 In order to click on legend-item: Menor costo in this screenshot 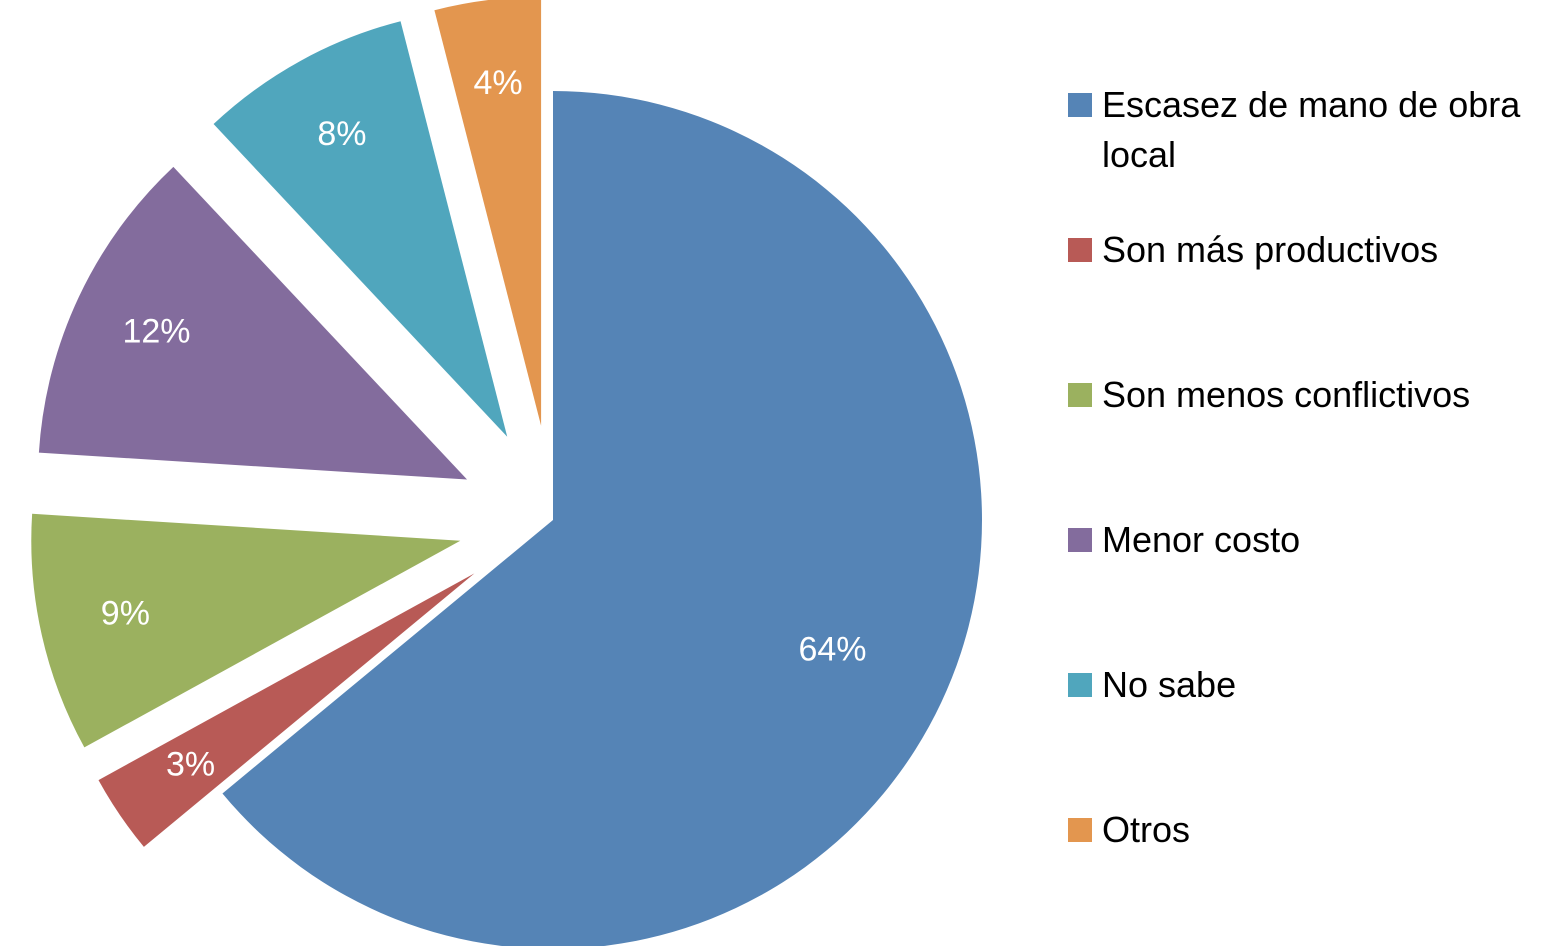, I will do `click(1303, 540)`.